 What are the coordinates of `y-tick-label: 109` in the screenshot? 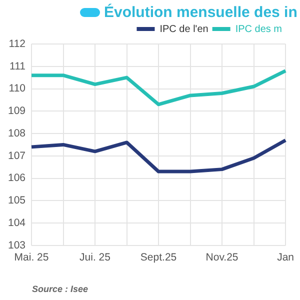 It's located at (17, 111).